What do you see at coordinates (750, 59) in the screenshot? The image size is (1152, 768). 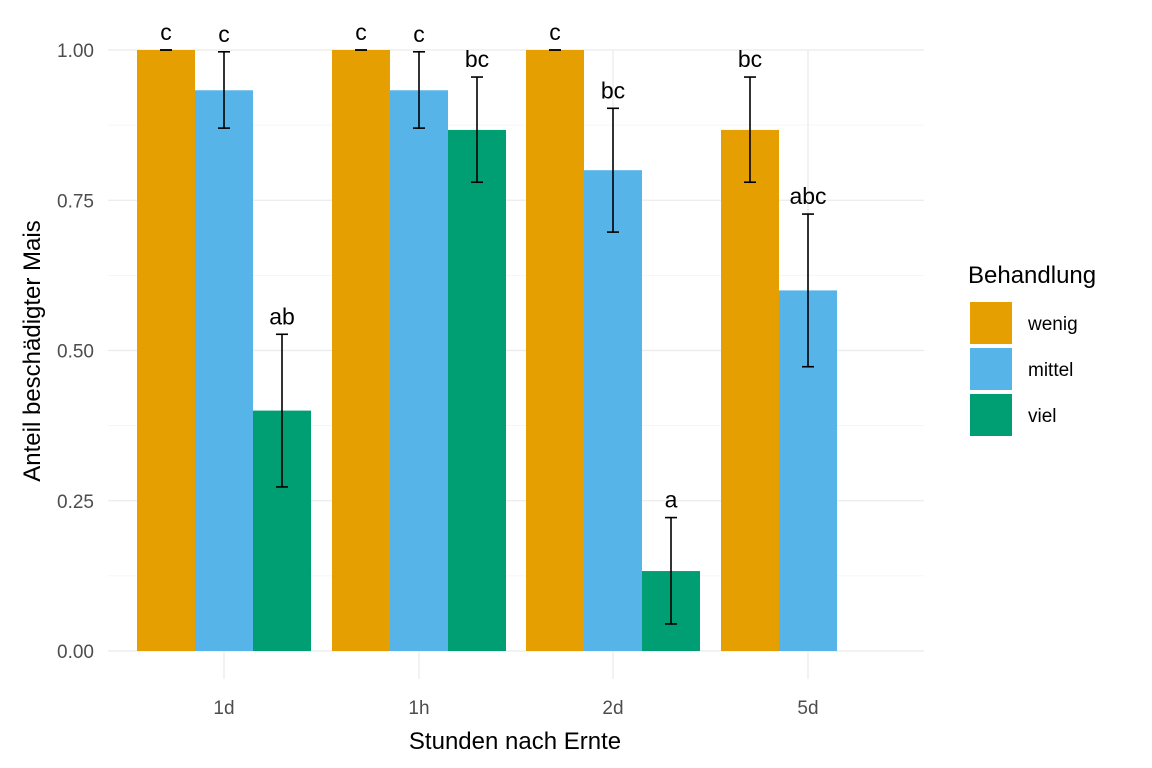 I see `significance-label-wenig-5d: bc` at bounding box center [750, 59].